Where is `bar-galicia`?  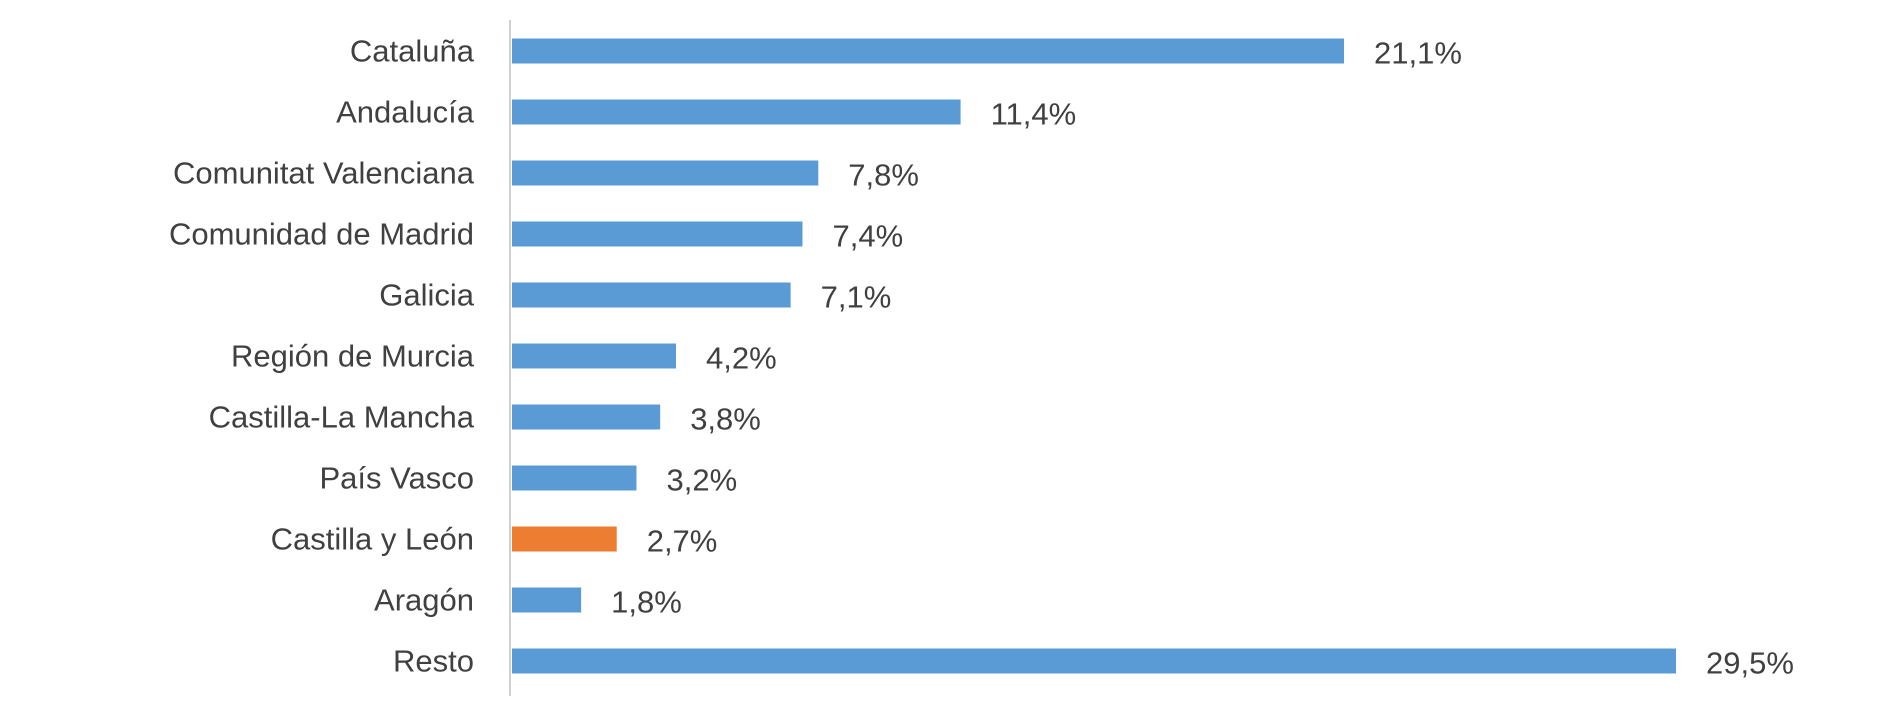
bar-galicia is located at coordinates (651, 295).